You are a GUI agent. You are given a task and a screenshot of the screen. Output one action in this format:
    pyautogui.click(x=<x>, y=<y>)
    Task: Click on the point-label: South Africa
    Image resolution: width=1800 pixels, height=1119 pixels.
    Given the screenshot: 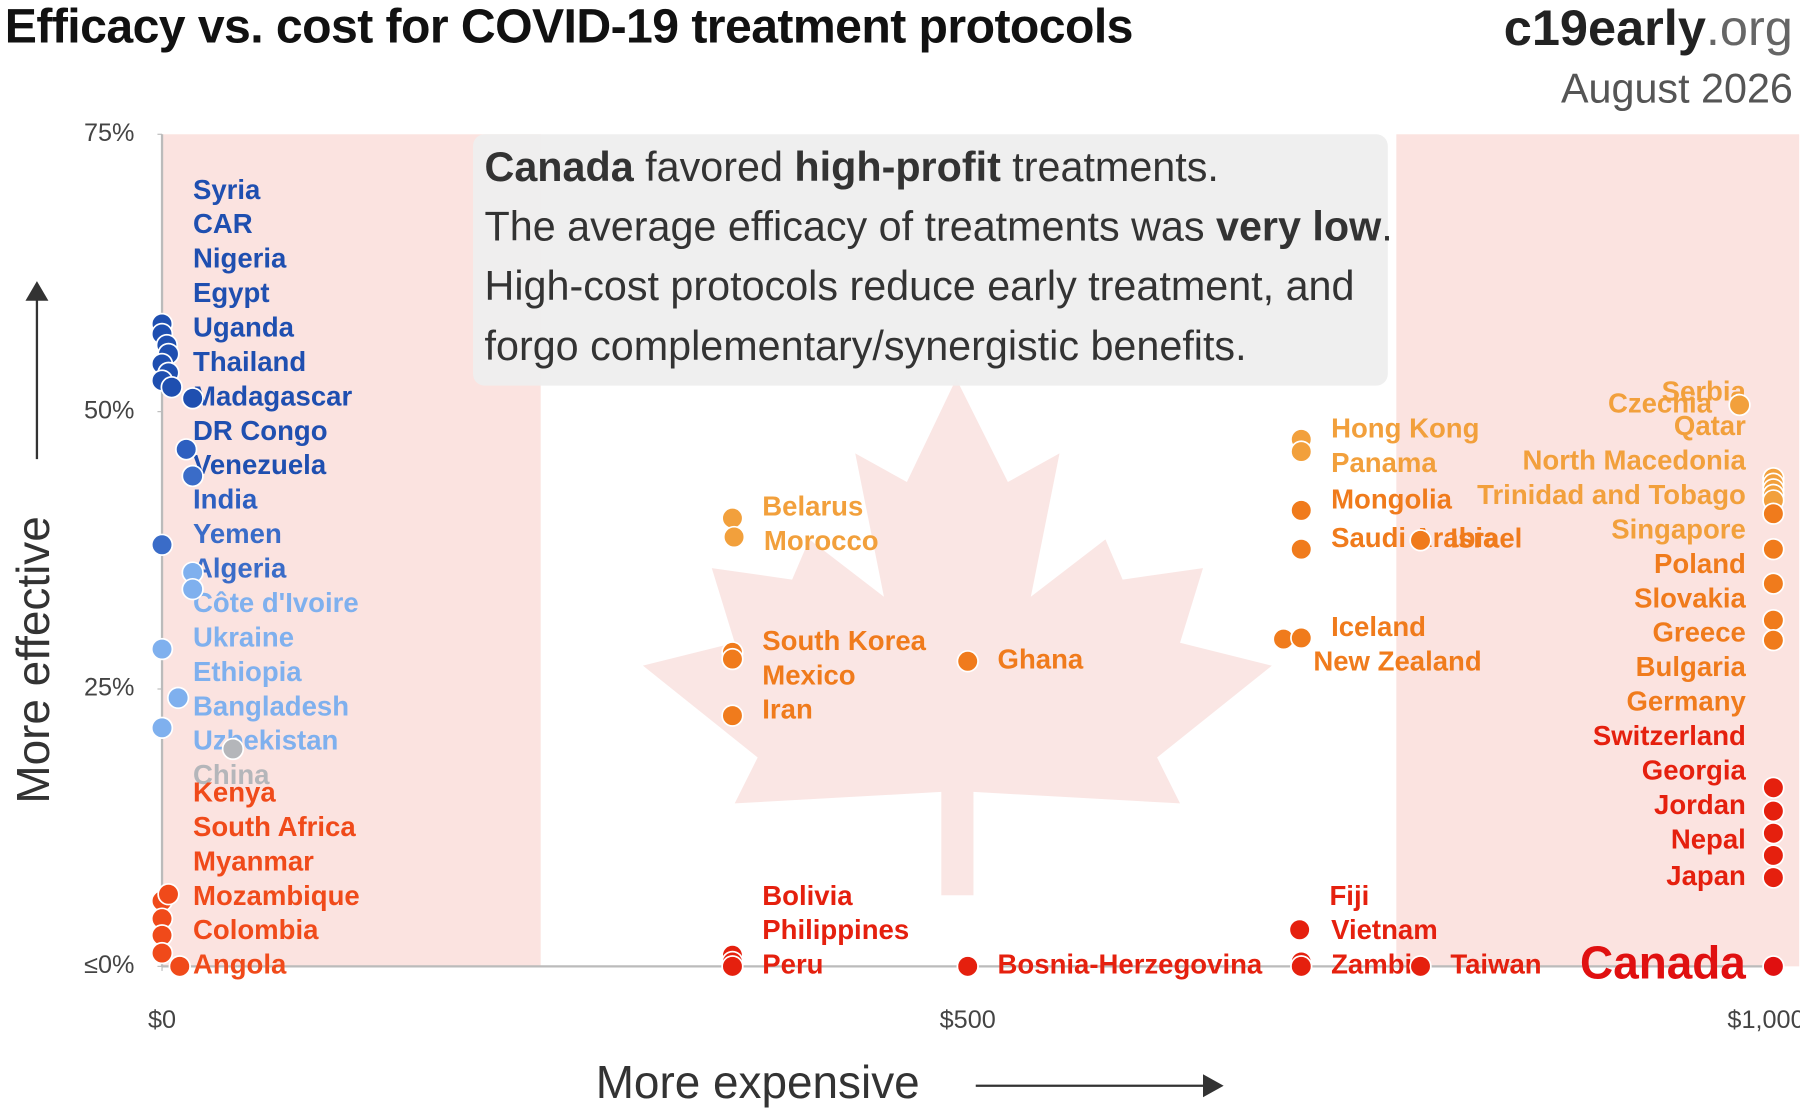 What is the action you would take?
    pyautogui.click(x=274, y=826)
    